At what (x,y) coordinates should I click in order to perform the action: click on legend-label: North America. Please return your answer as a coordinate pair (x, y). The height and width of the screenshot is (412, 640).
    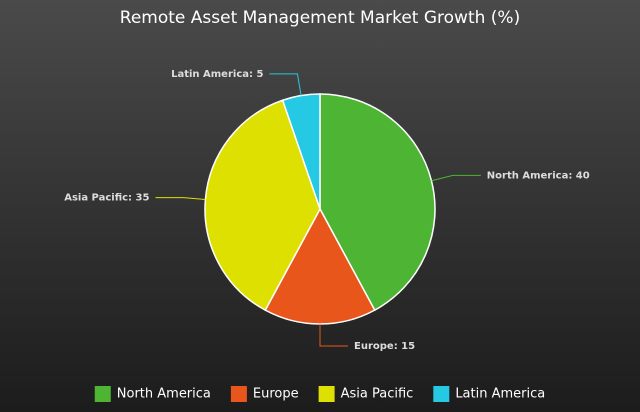
    Looking at the image, I should click on (164, 394).